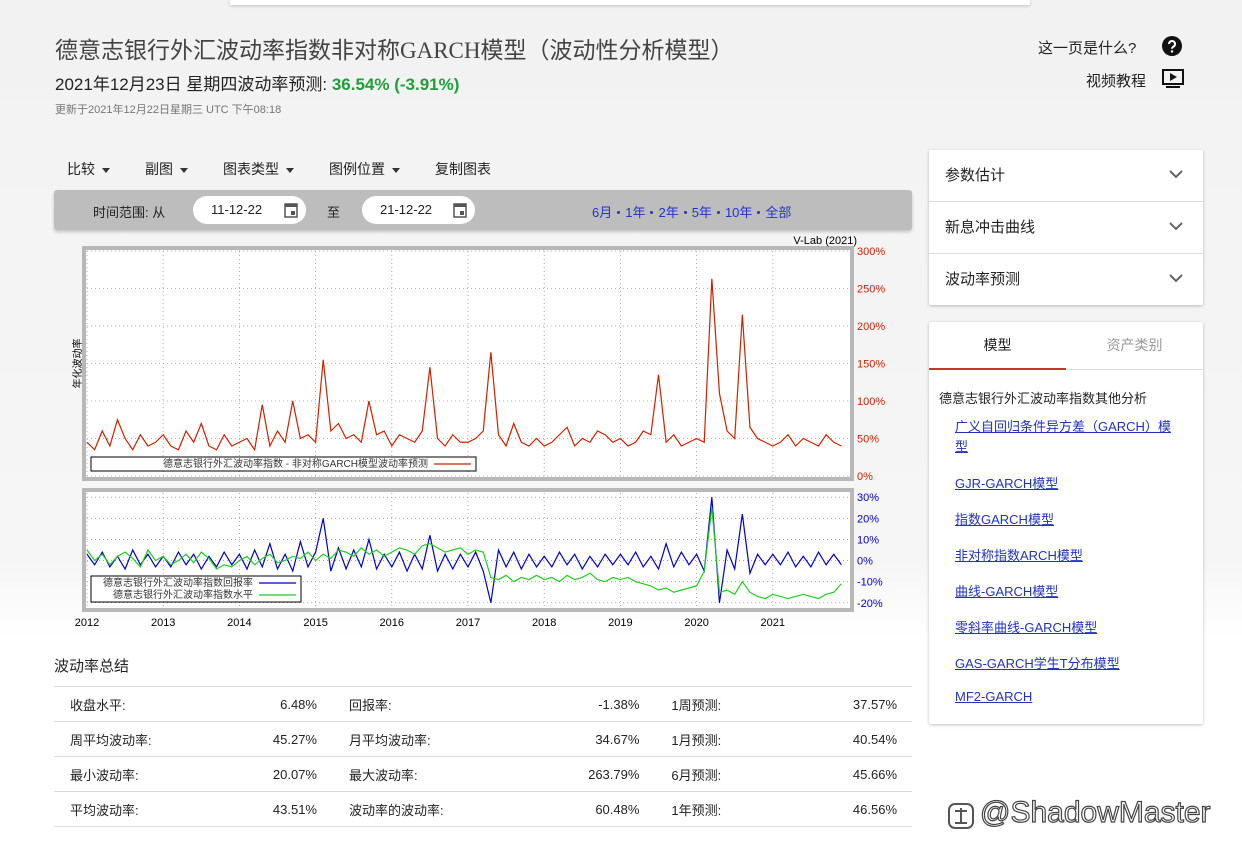  I want to click on toolbar-label: 复制图表, so click(463, 169).